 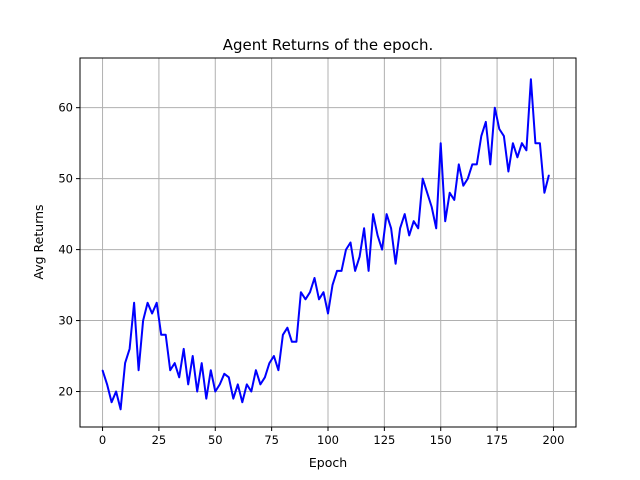 What do you see at coordinates (441, 440) in the screenshot?
I see `x-tick-label: 150` at bounding box center [441, 440].